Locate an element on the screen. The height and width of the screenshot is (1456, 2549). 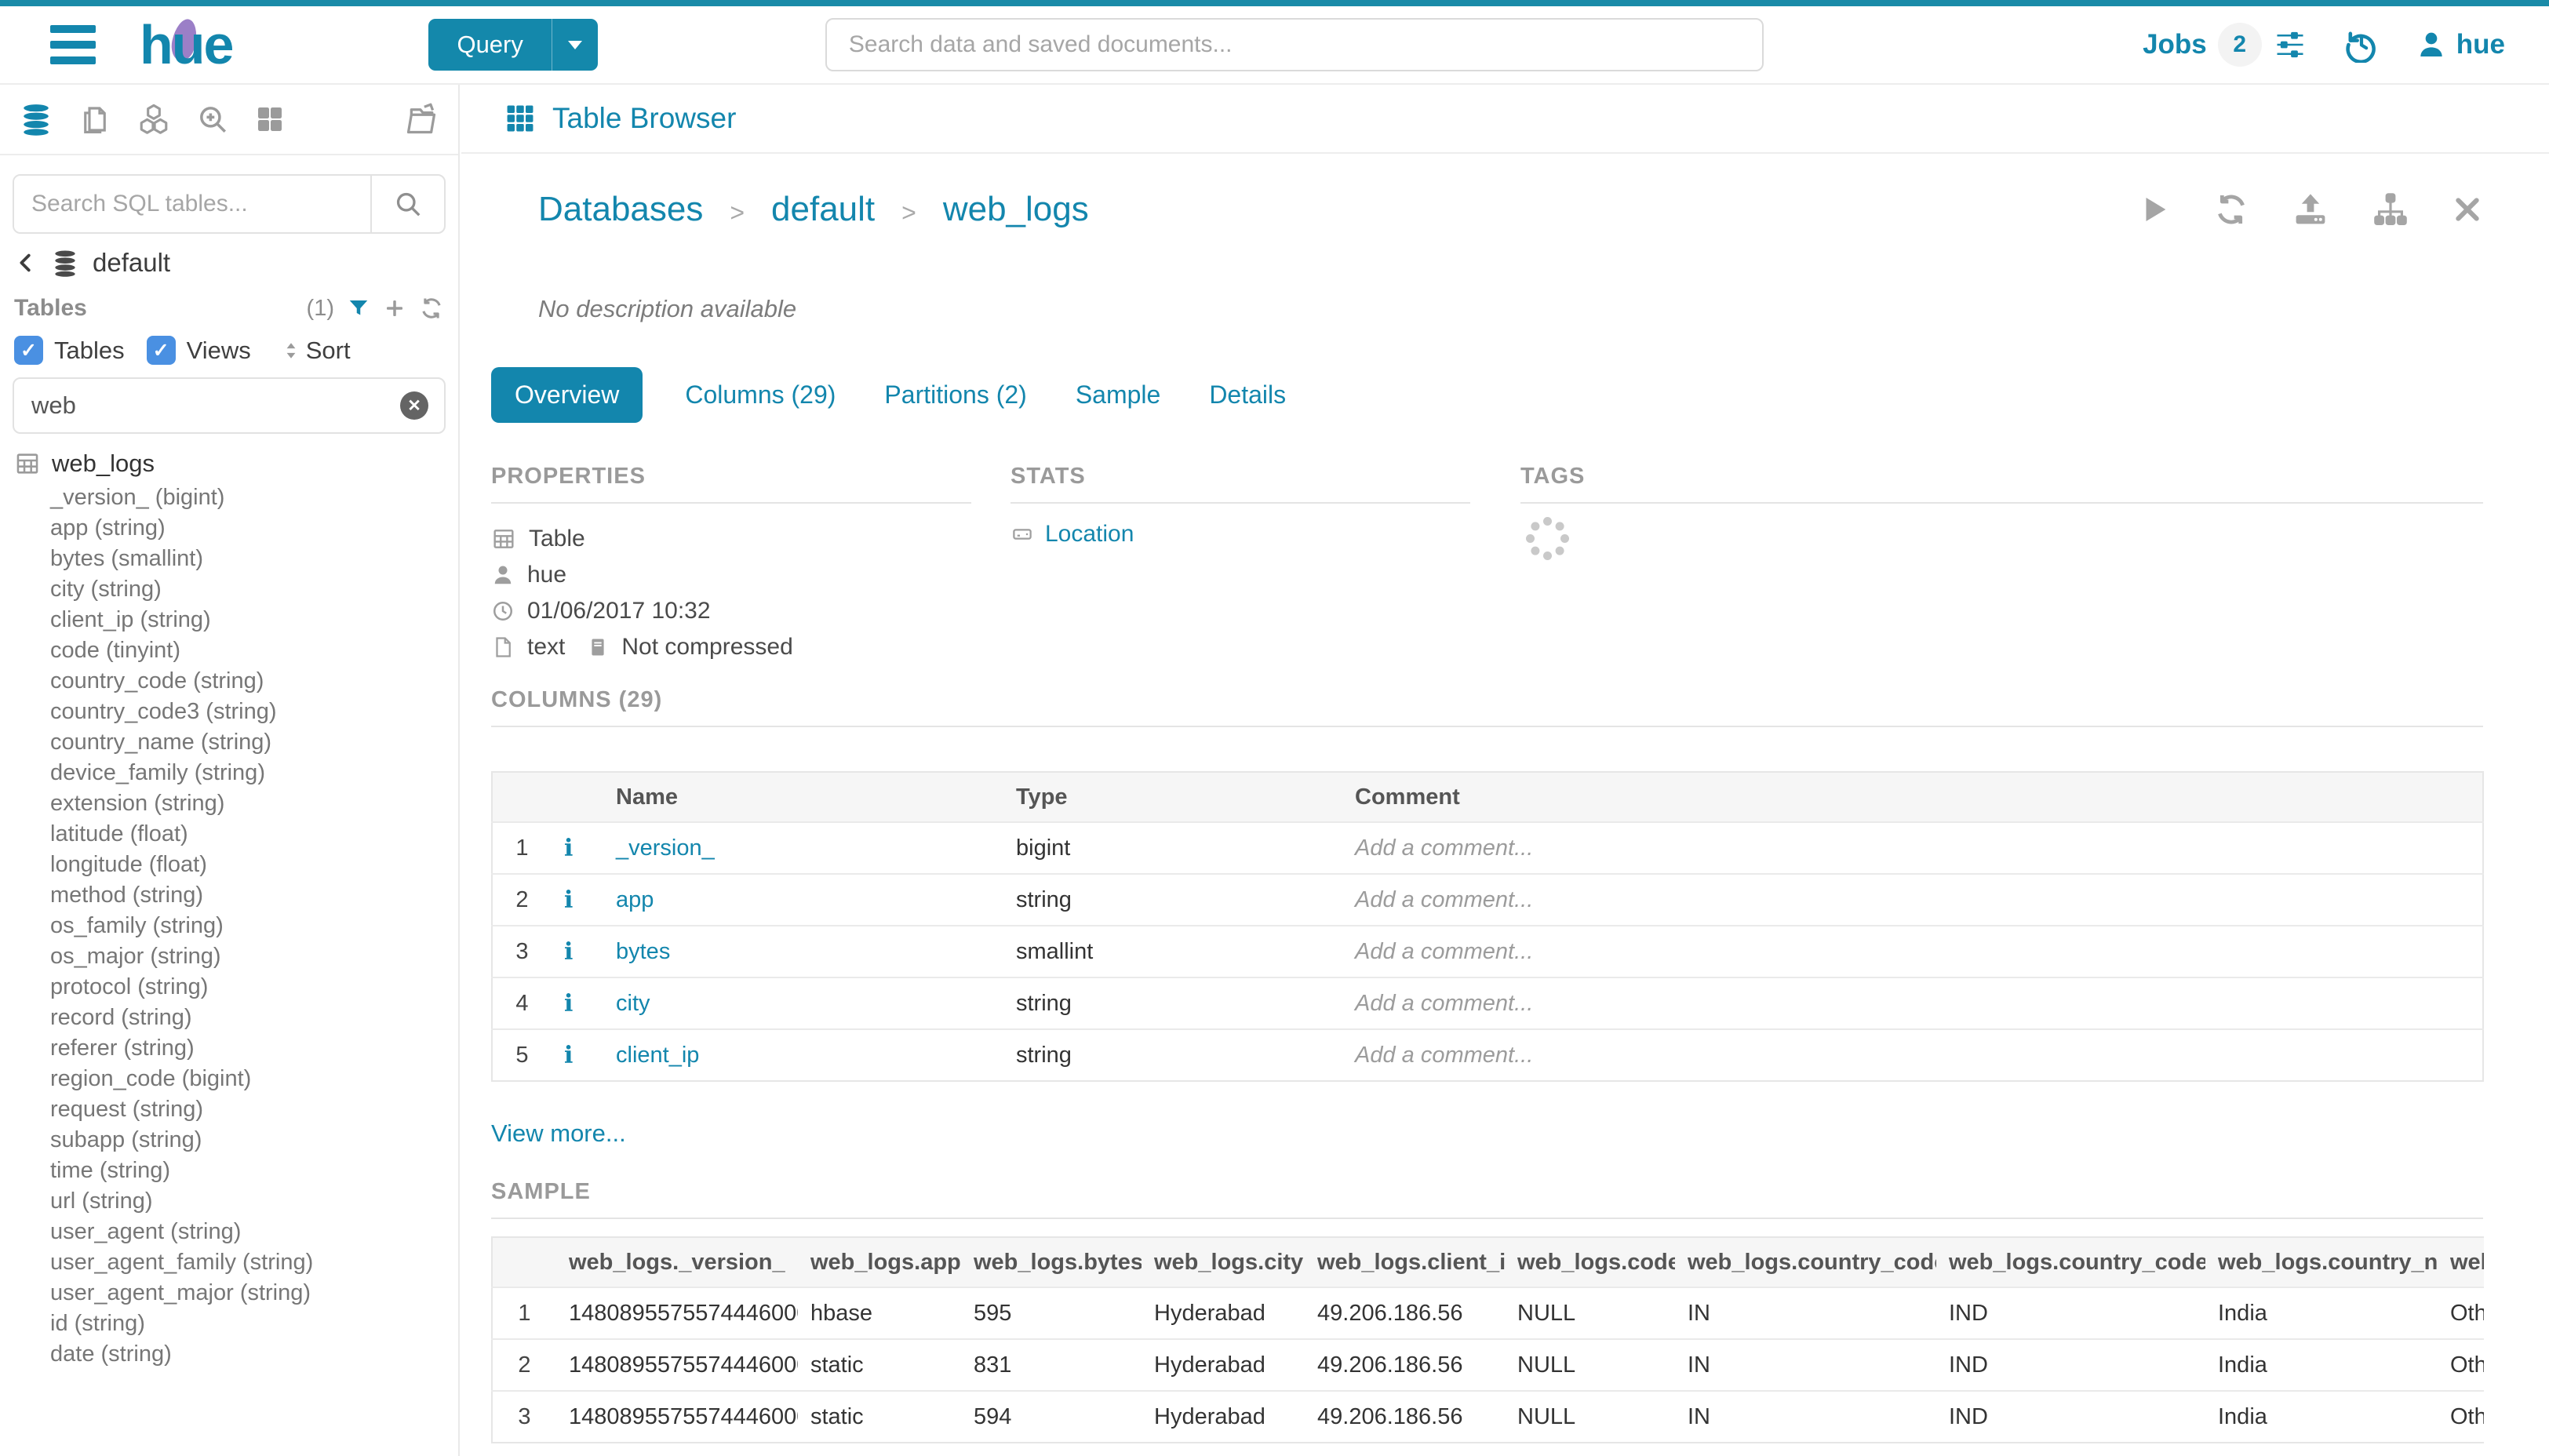
tree-column-item: os_major (string) is located at coordinates (229, 956).